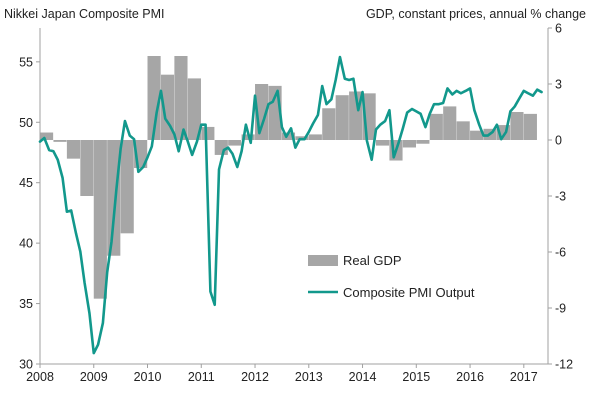 The image size is (590, 404). Describe the element at coordinates (560, 309) in the screenshot. I see `right-tick-label: -9` at that location.